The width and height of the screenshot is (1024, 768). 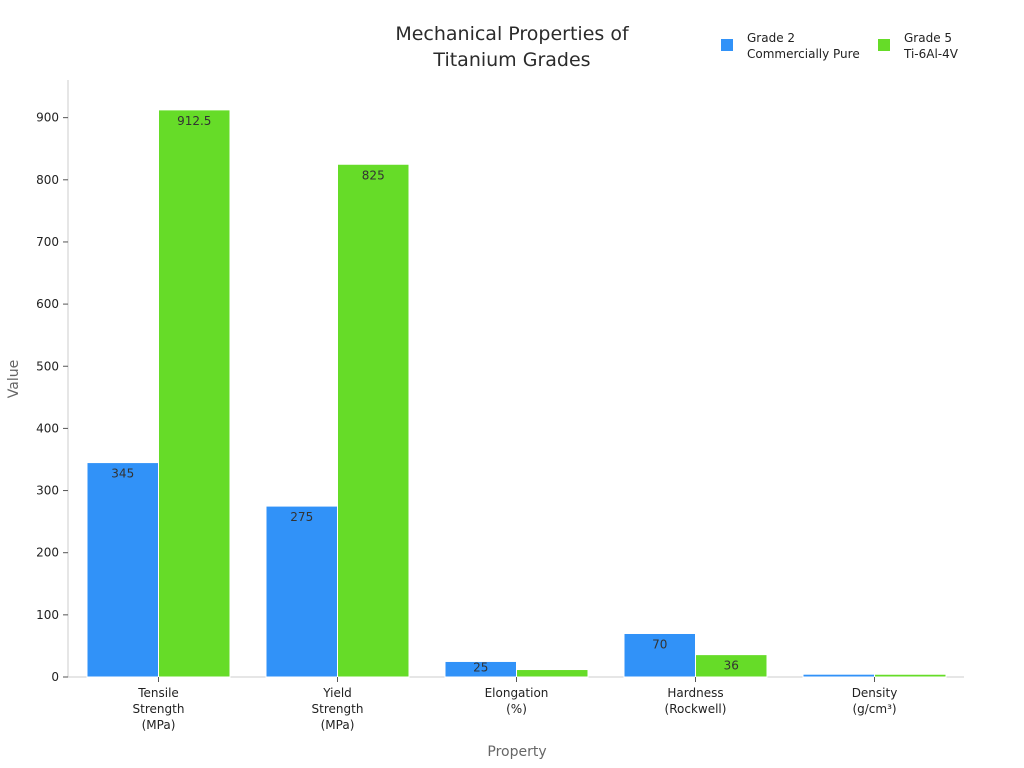 What do you see at coordinates (552, 673) in the screenshot?
I see `bar-series-2-elongation` at bounding box center [552, 673].